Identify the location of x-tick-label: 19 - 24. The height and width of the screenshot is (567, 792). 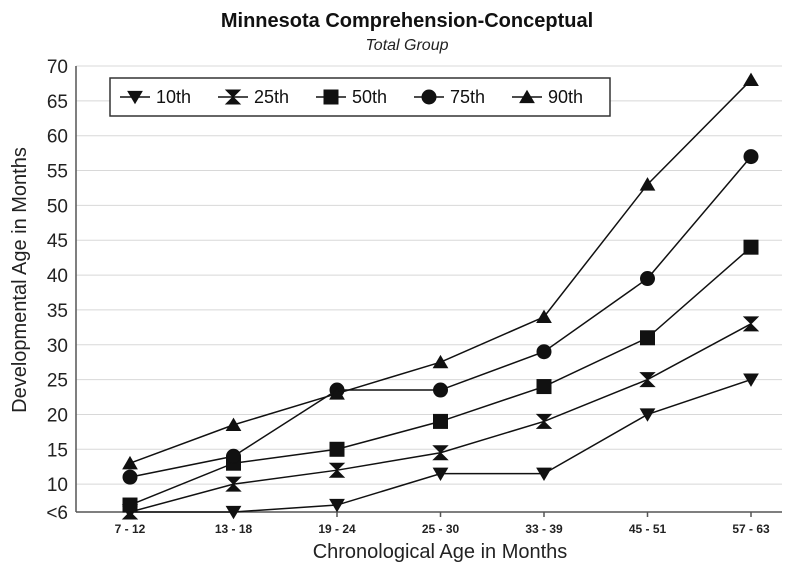
(337, 529).